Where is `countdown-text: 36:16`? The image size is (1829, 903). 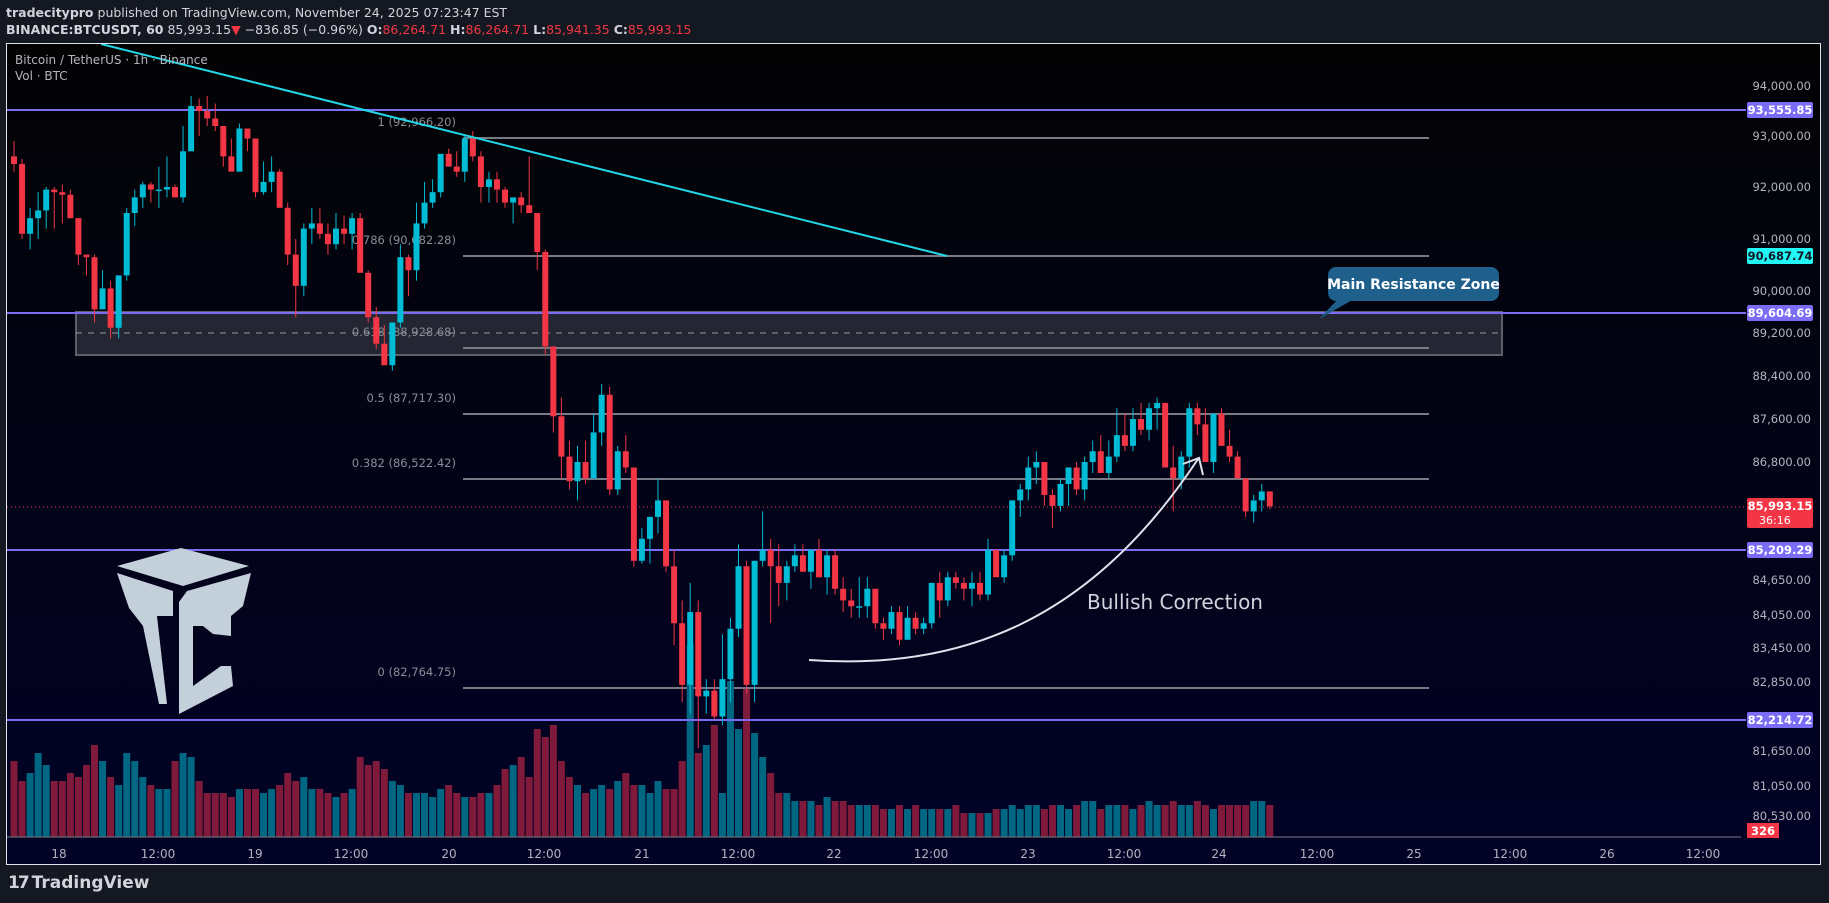 countdown-text: 36:16 is located at coordinates (1775, 520).